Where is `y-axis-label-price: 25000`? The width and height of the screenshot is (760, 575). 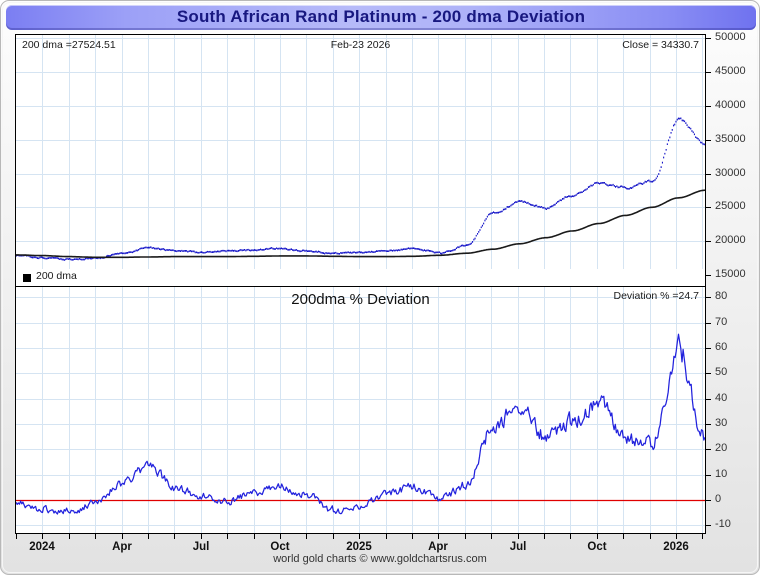
y-axis-label-price: 25000 is located at coordinates (730, 206).